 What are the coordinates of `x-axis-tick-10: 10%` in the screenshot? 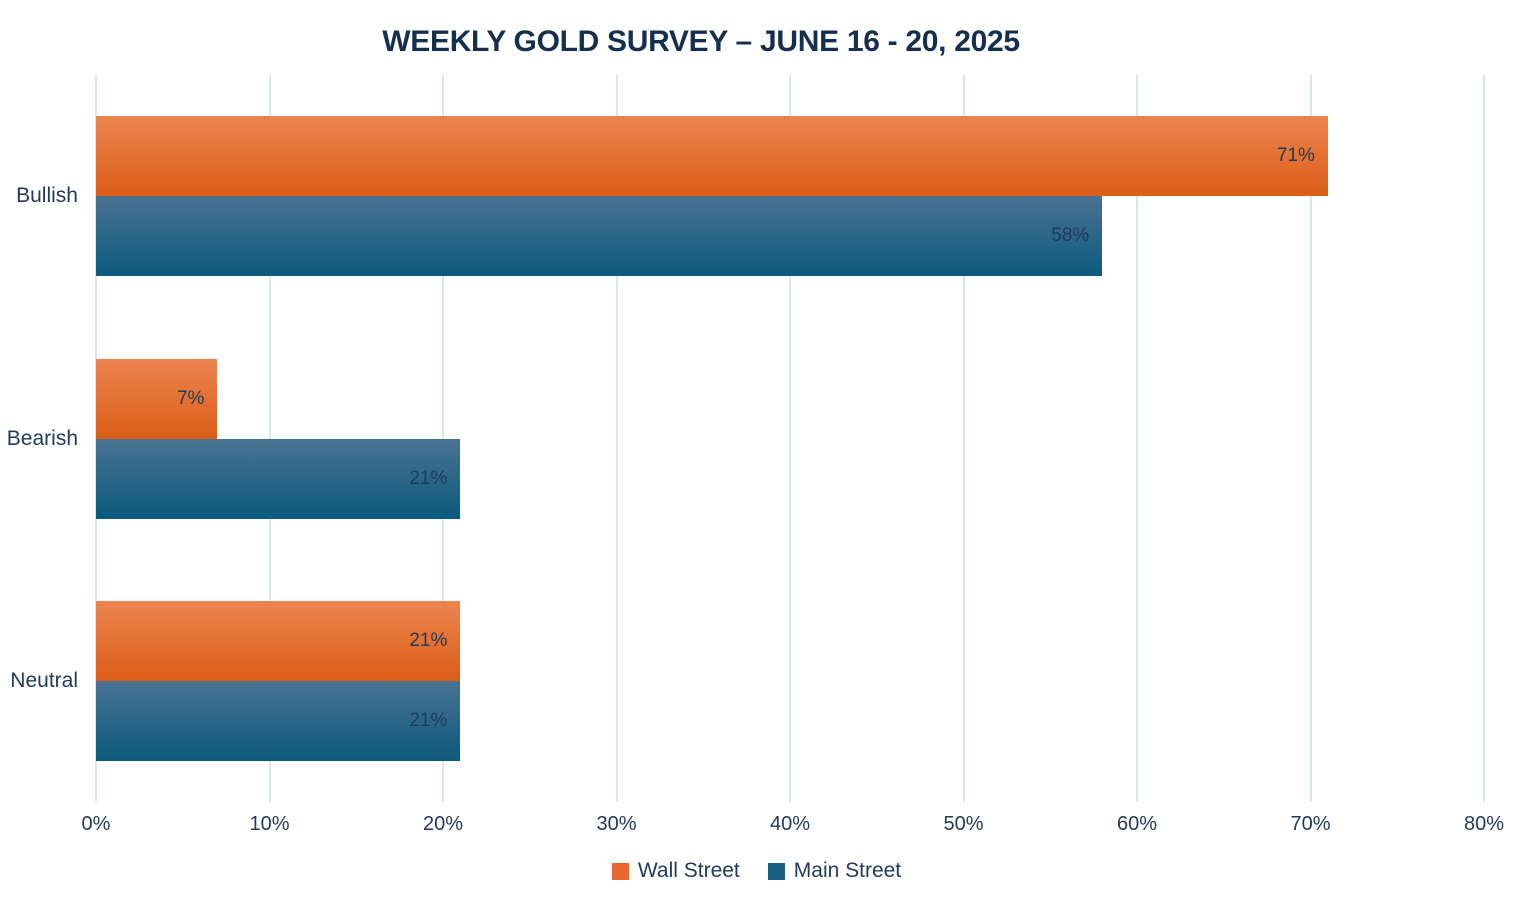 It's located at (269, 824).